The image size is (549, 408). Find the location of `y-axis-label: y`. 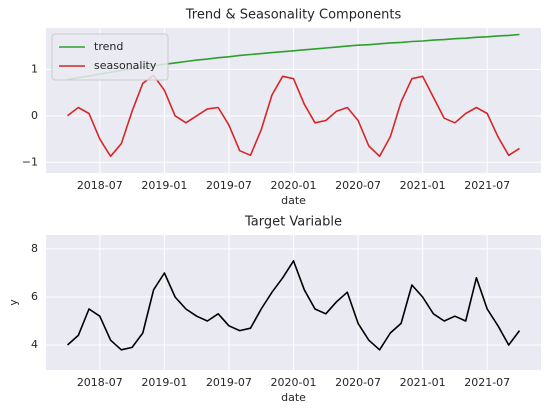

y-axis-label: y is located at coordinates (13, 302).